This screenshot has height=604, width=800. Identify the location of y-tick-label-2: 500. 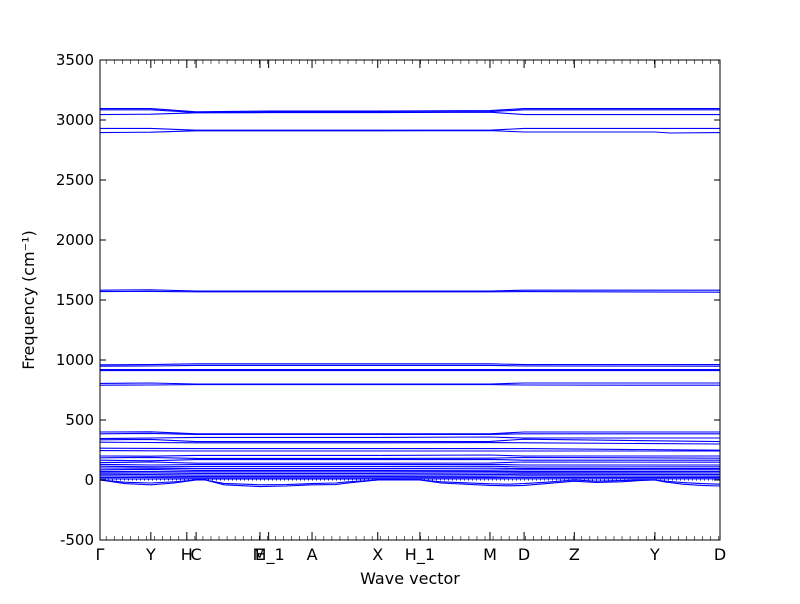
(79, 420).